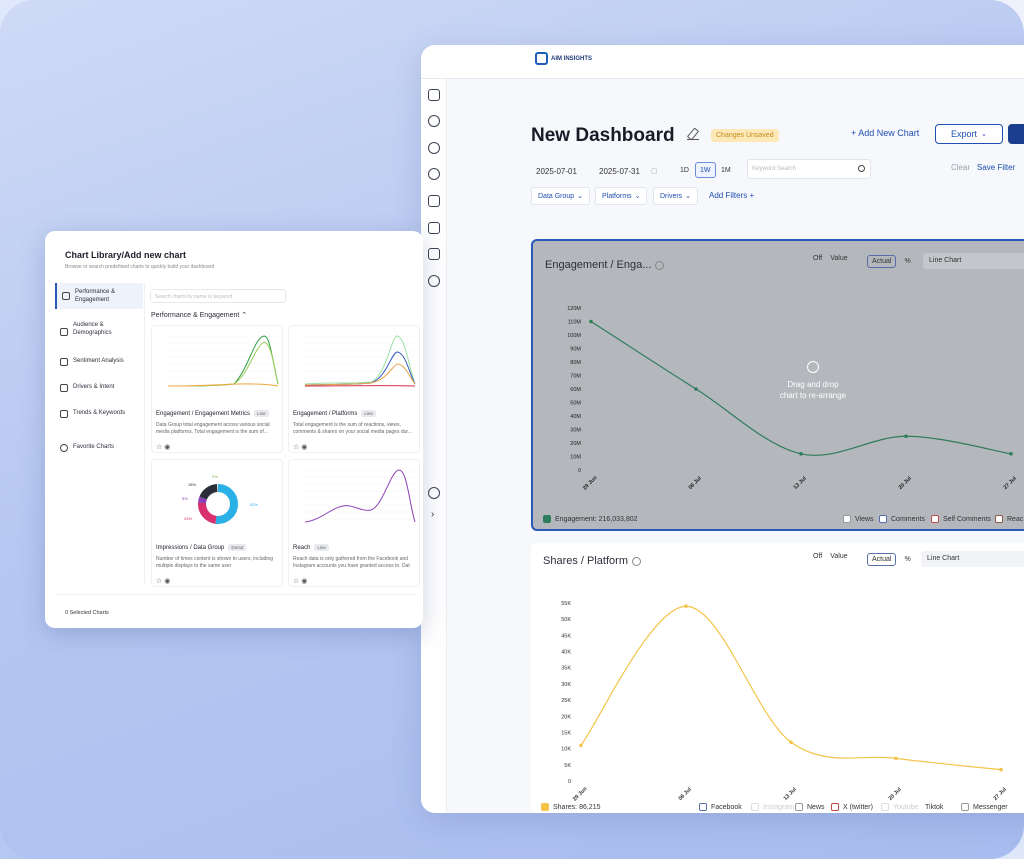 The height and width of the screenshot is (859, 1024). Describe the element at coordinates (809, 169) in the screenshot. I see `keyword-search-input: Keyword Search` at that location.